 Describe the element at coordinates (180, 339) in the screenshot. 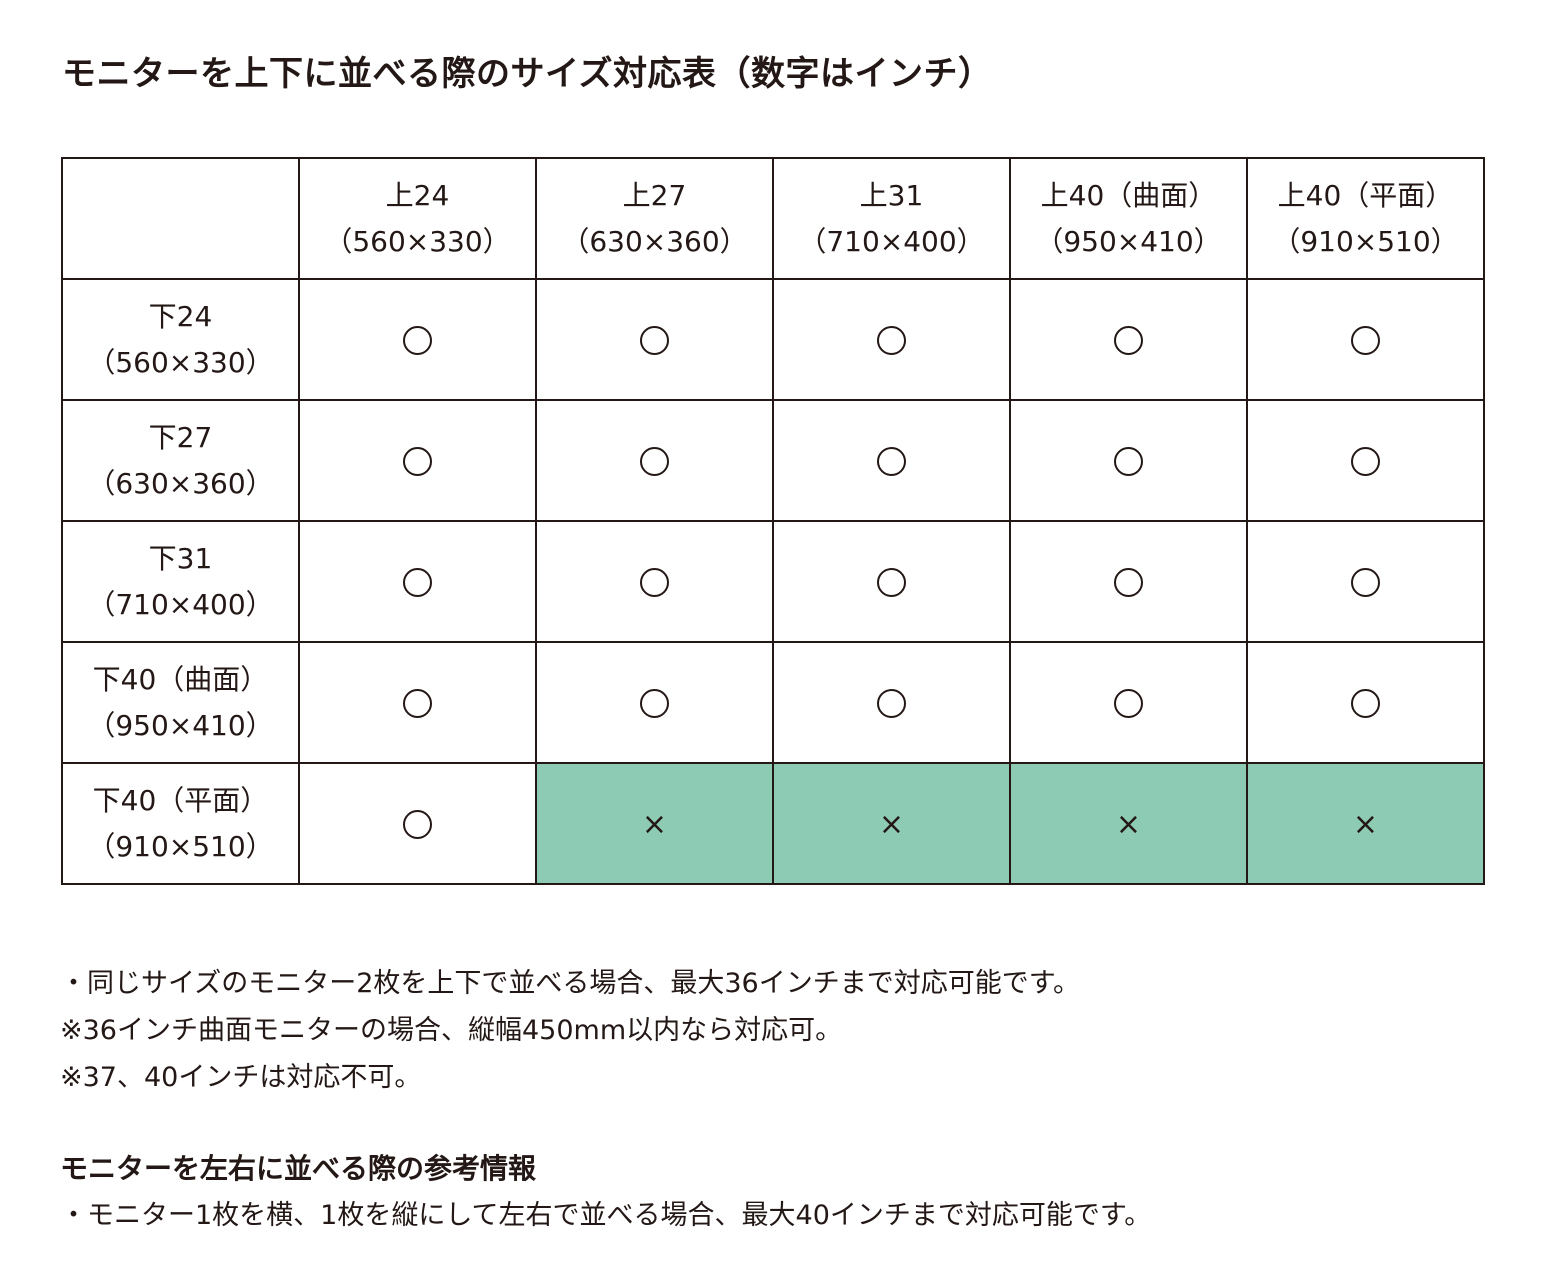

I see `row-header-bottom-24: 下24 （560×330）` at that location.